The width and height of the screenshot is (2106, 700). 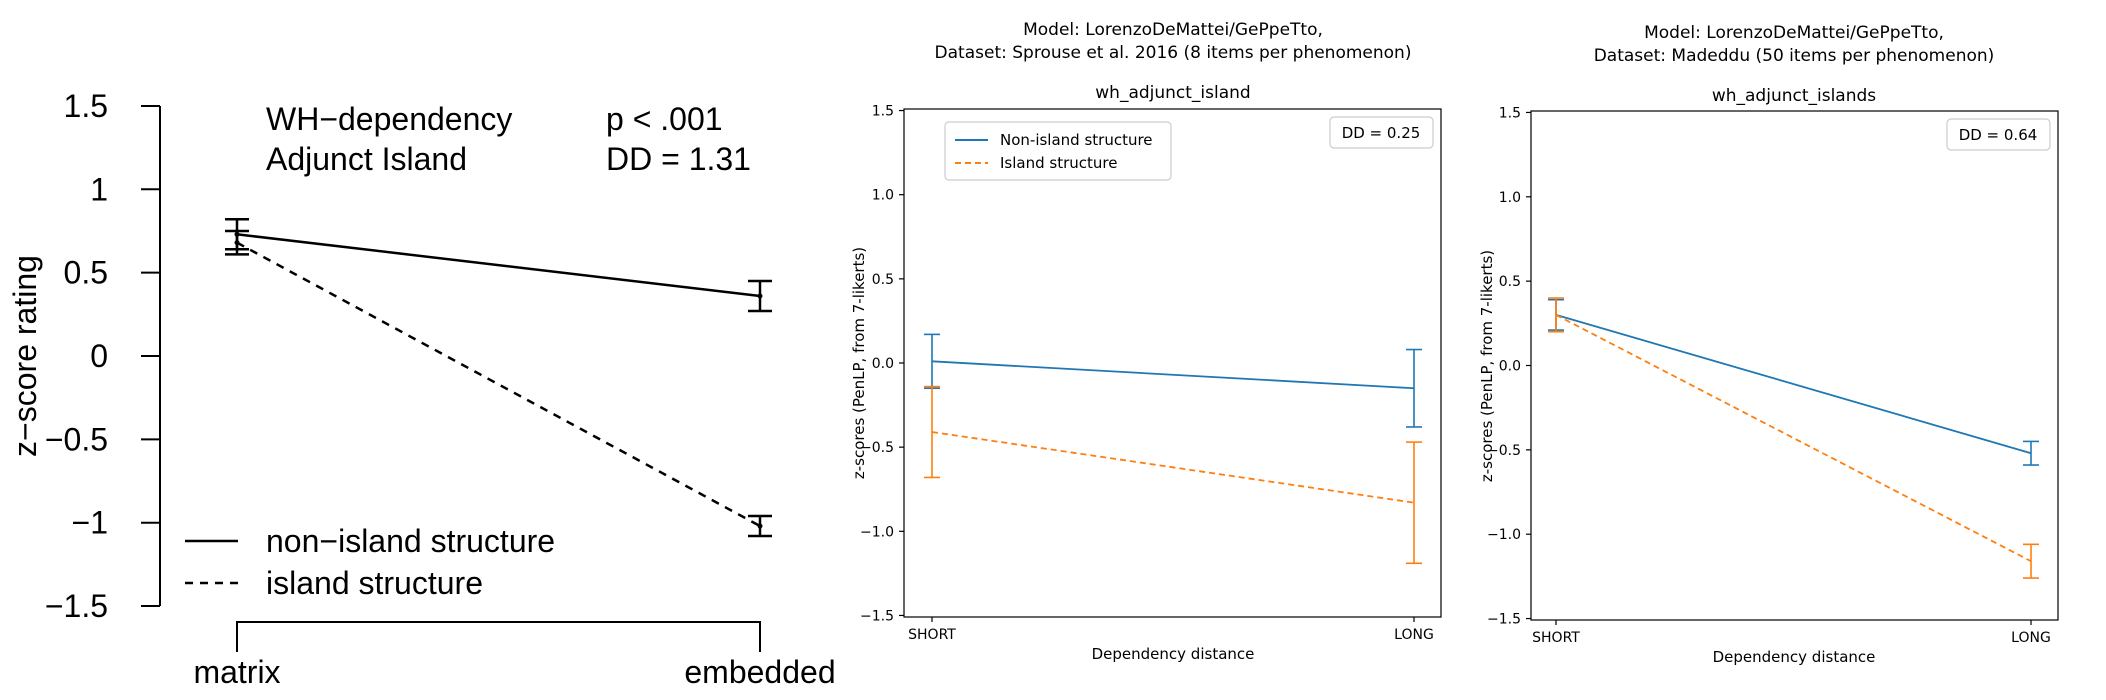 I want to click on dd-label: DD = 0.25, so click(x=1381, y=133).